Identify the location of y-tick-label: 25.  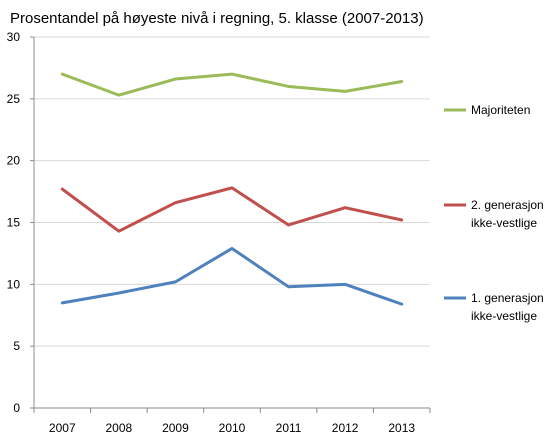
(14, 99).